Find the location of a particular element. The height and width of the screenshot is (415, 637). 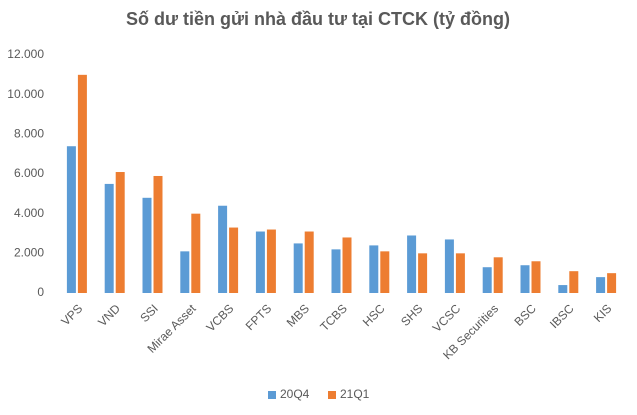

y-tick-label: 4.000 is located at coordinates (29, 213).